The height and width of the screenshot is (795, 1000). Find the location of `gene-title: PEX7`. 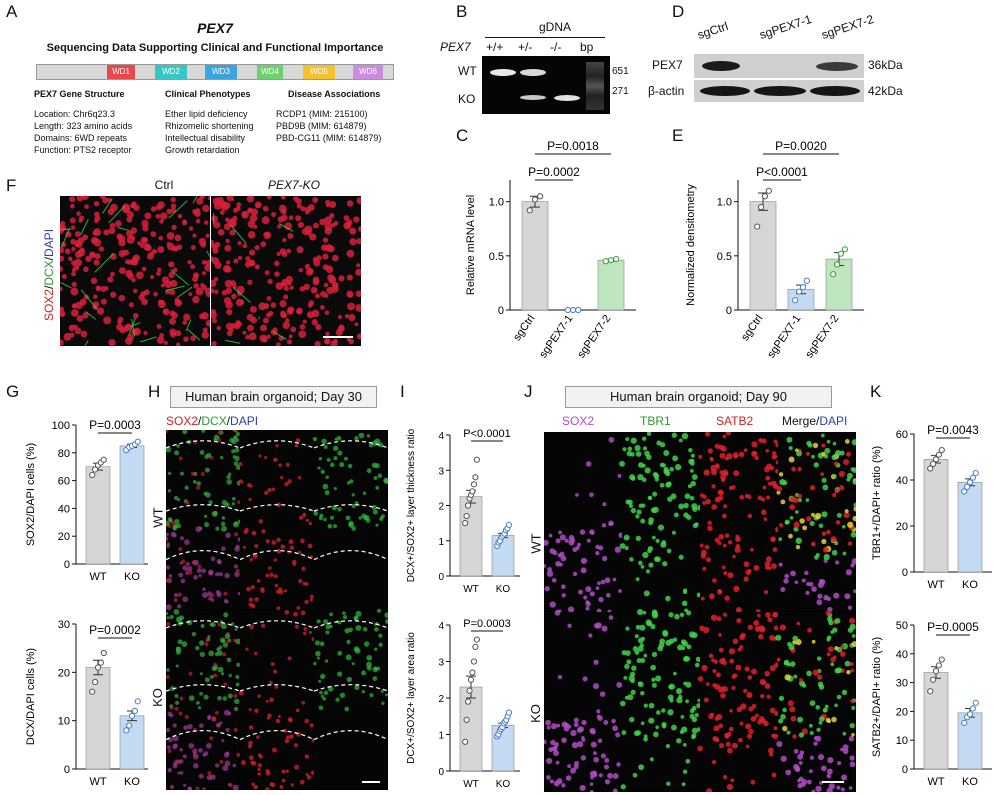

gene-title: PEX7 is located at coordinates (215, 28).